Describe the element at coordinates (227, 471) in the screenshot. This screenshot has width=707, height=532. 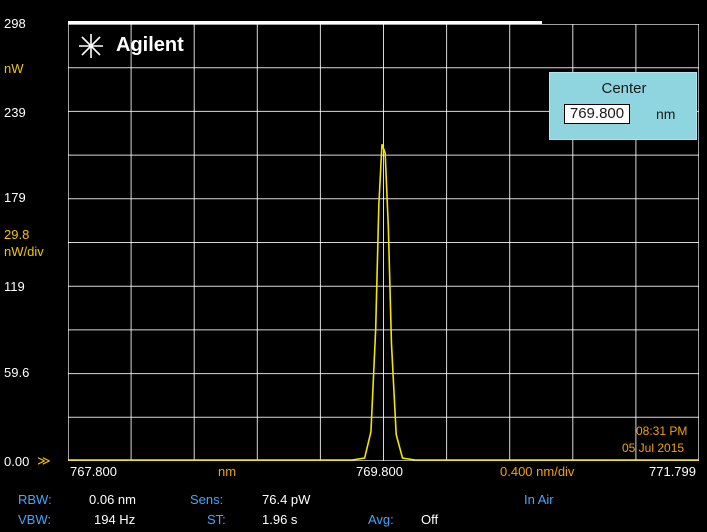
I see `x-axis-unit: nm` at that location.